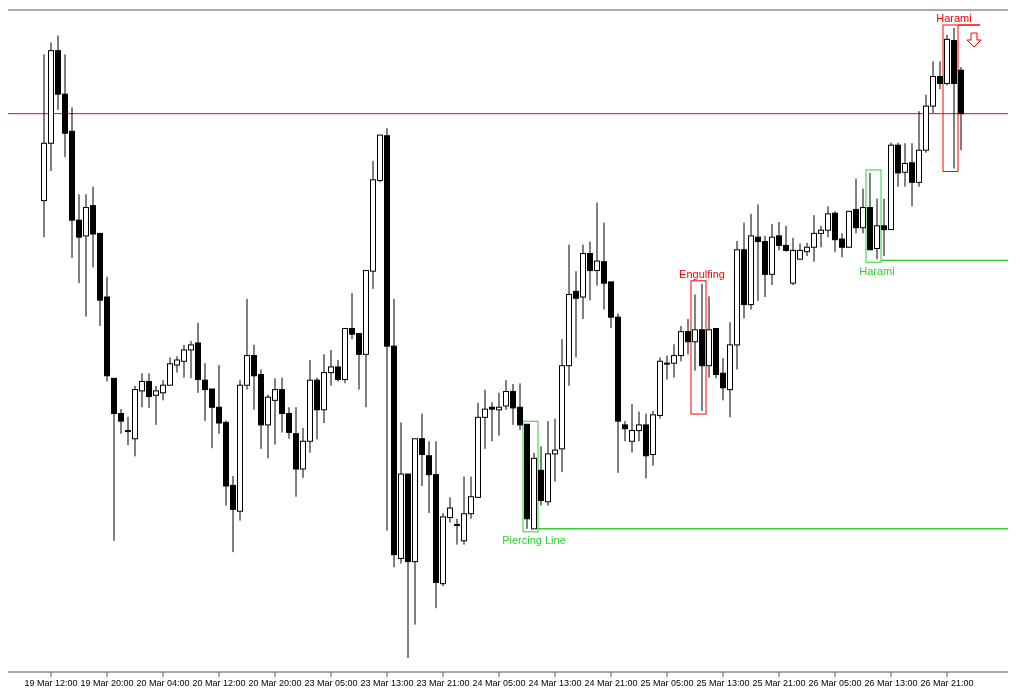  What do you see at coordinates (611, 683) in the screenshot?
I see `x-tick-label: 24 Mar 21:00` at bounding box center [611, 683].